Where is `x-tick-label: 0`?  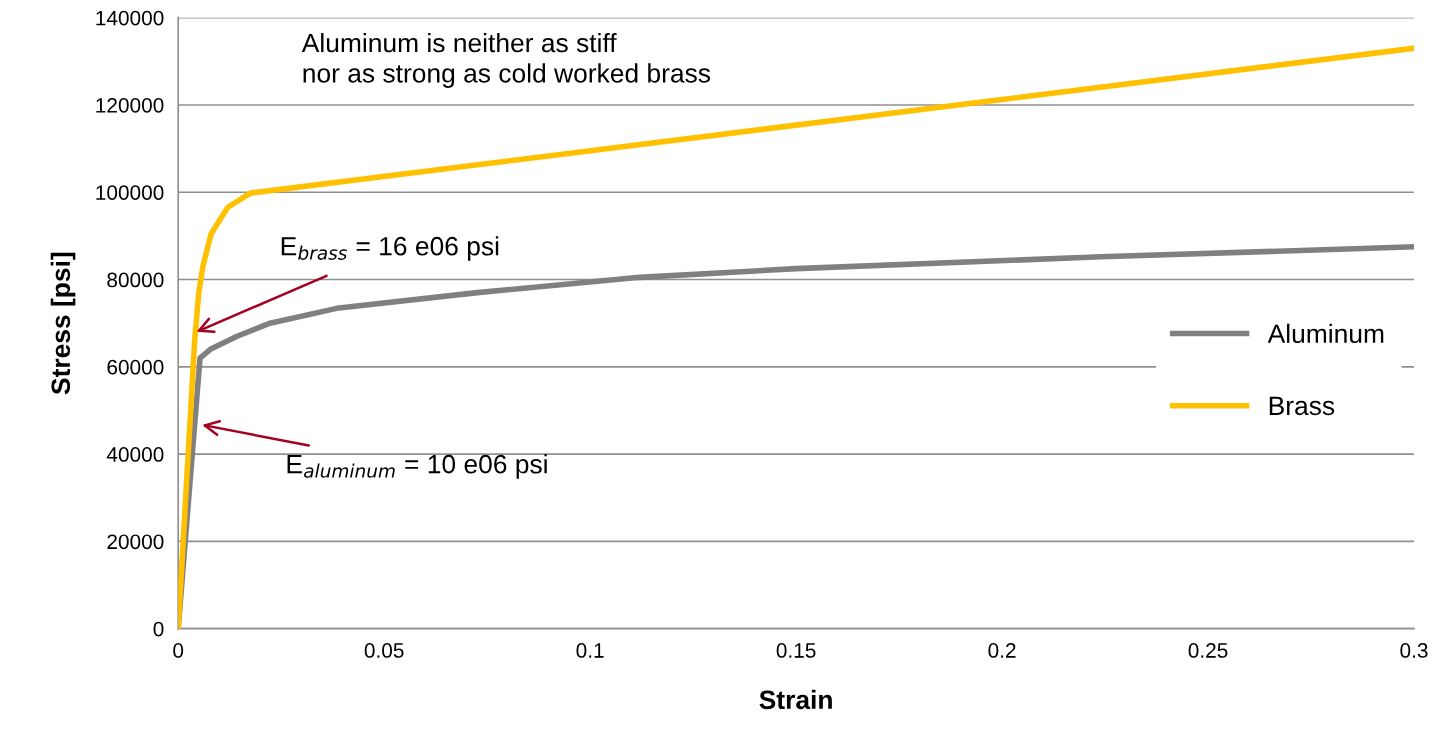
x-tick-label: 0 is located at coordinates (178, 650).